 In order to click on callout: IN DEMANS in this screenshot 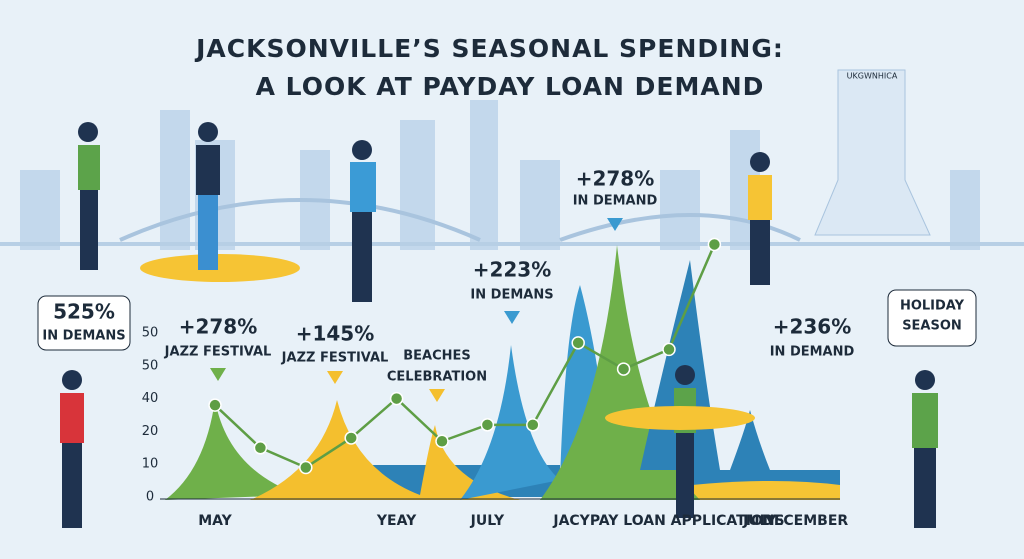, I will do `click(83, 336)`.